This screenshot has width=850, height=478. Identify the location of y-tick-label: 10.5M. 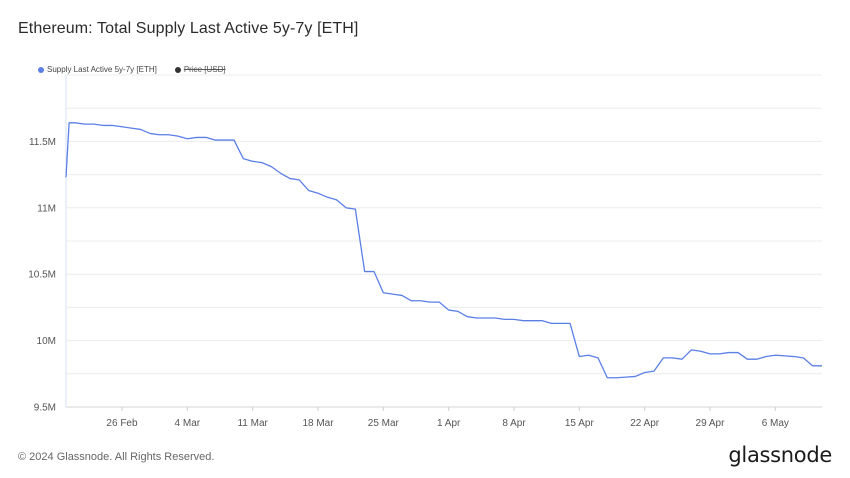
(42, 275).